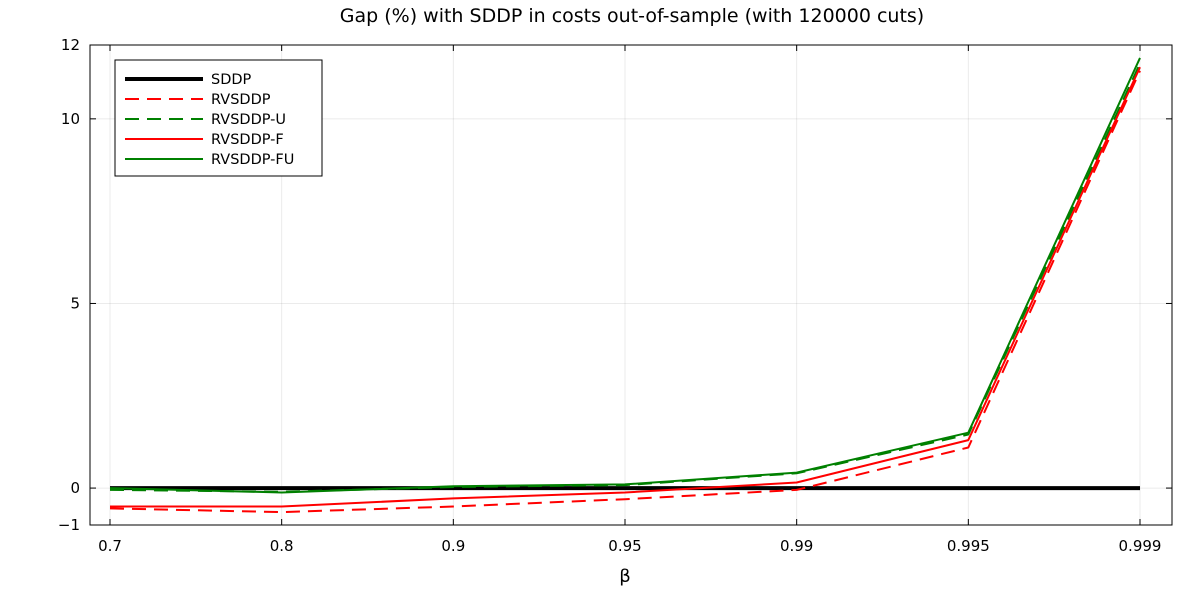  Describe the element at coordinates (252, 160) in the screenshot. I see `legend-label: RVSDDP-FU` at that location.